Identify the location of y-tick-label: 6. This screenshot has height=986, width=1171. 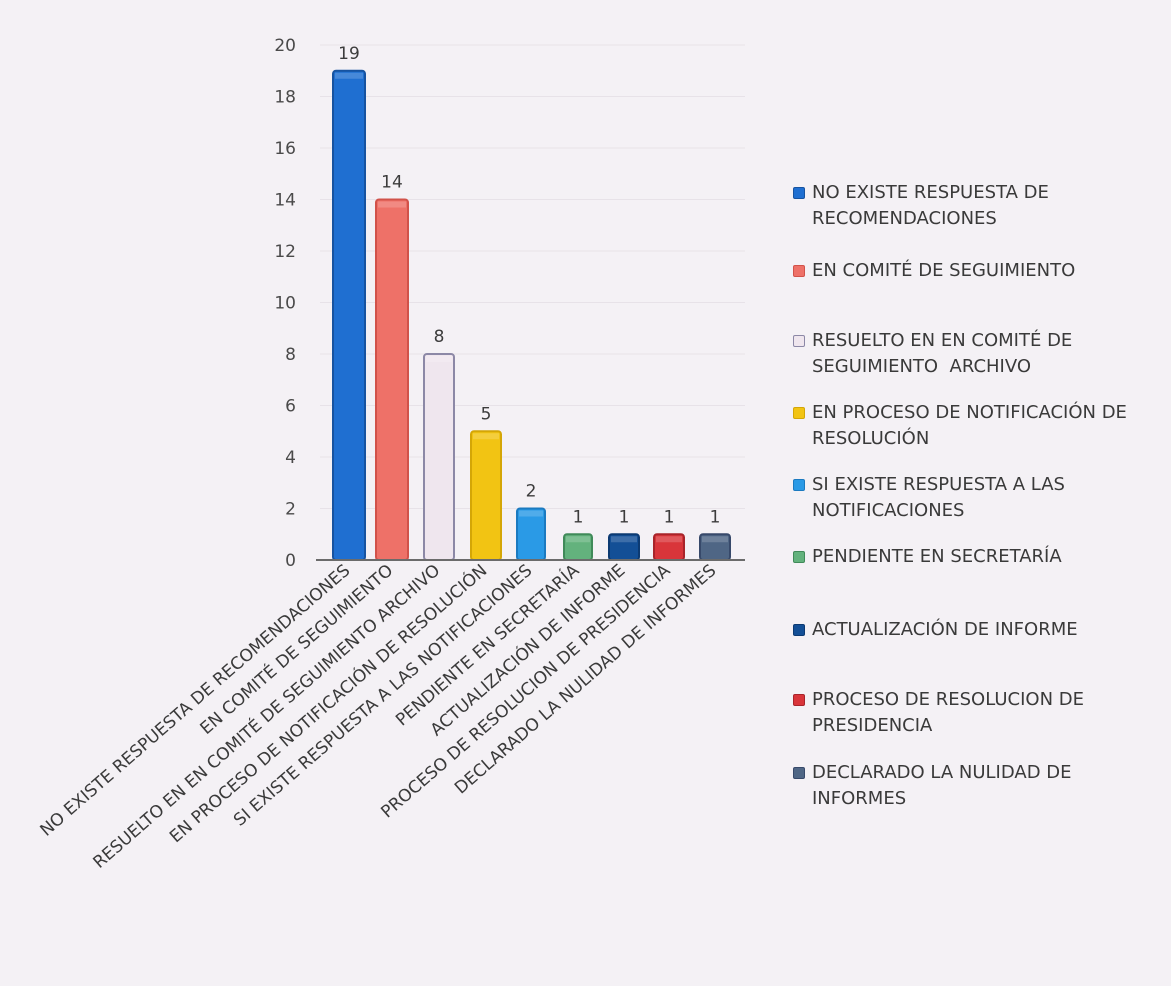
(290, 407).